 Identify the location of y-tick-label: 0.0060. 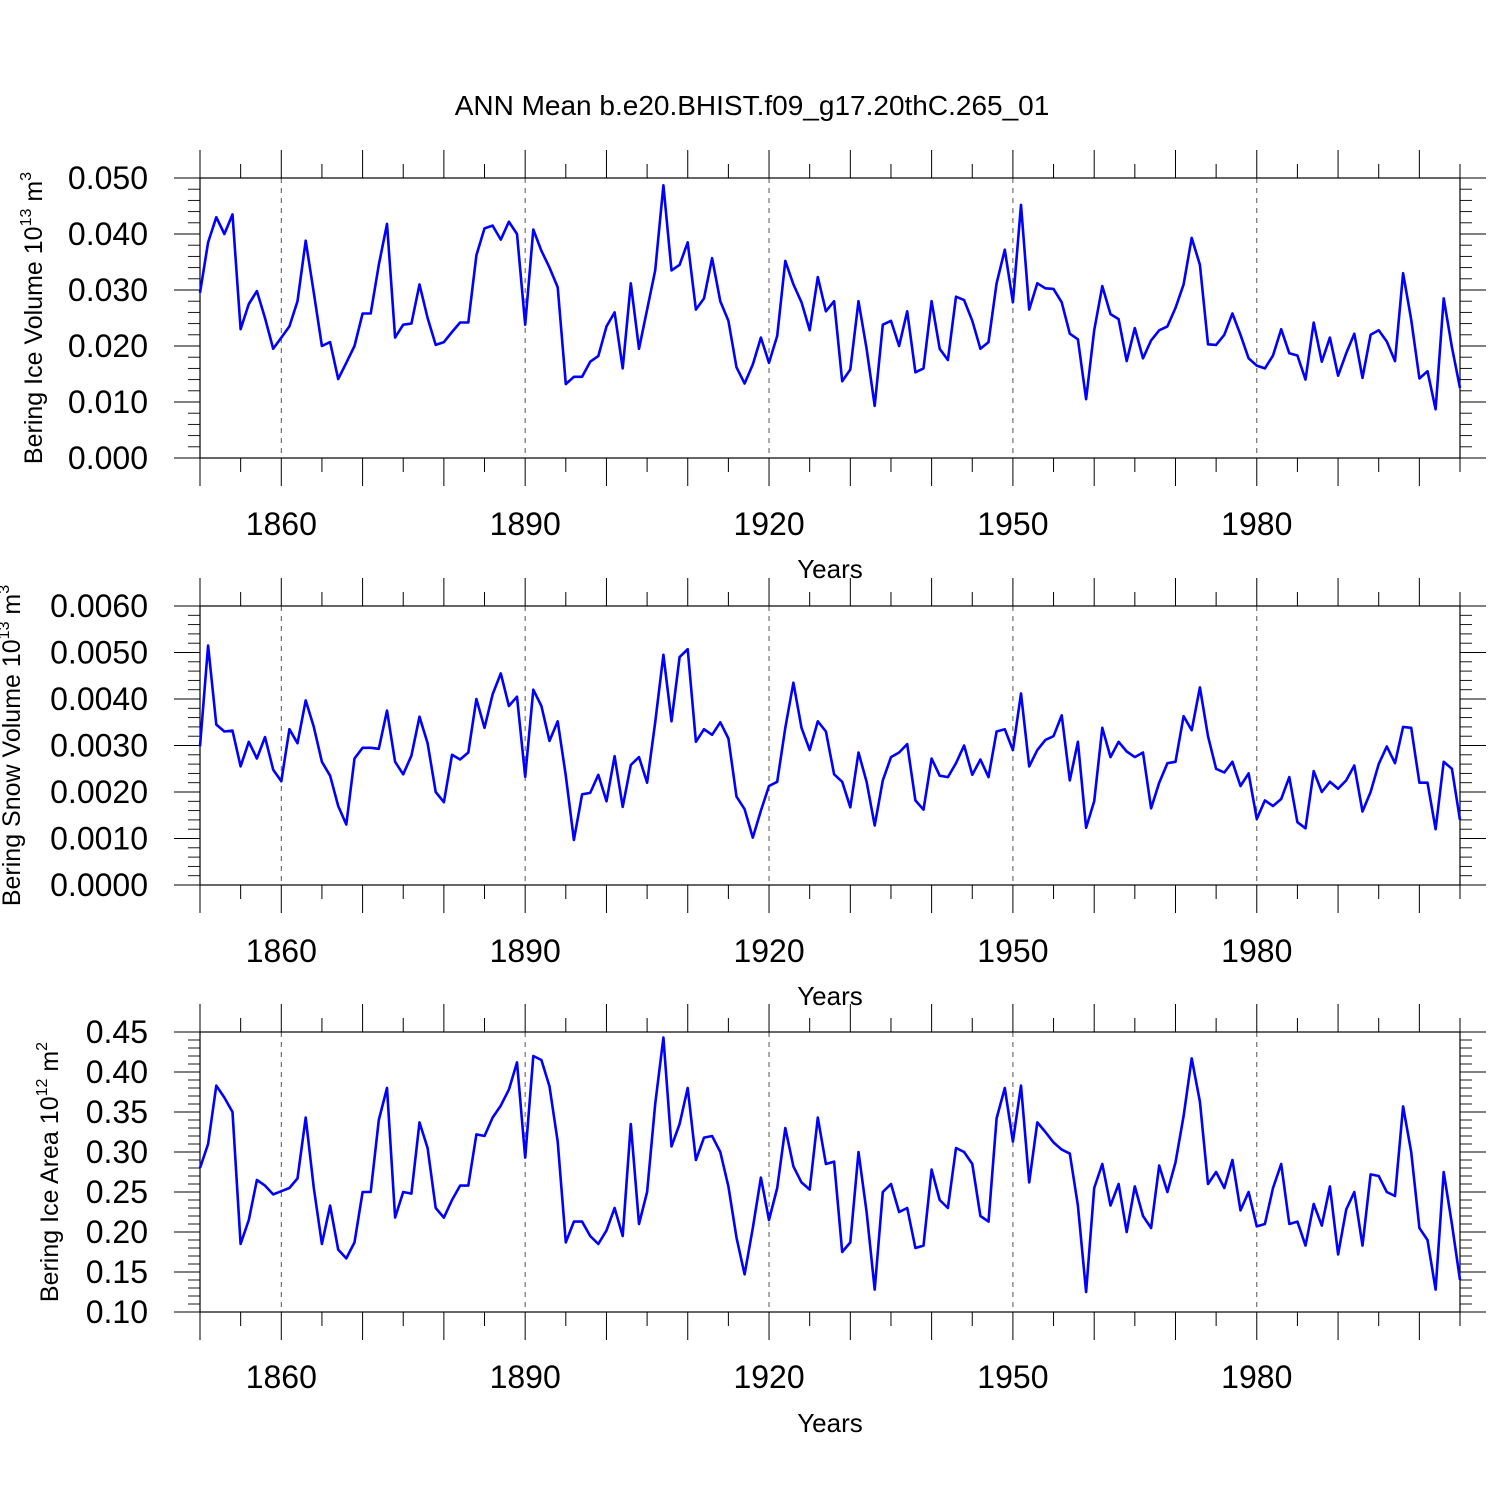
(99, 606).